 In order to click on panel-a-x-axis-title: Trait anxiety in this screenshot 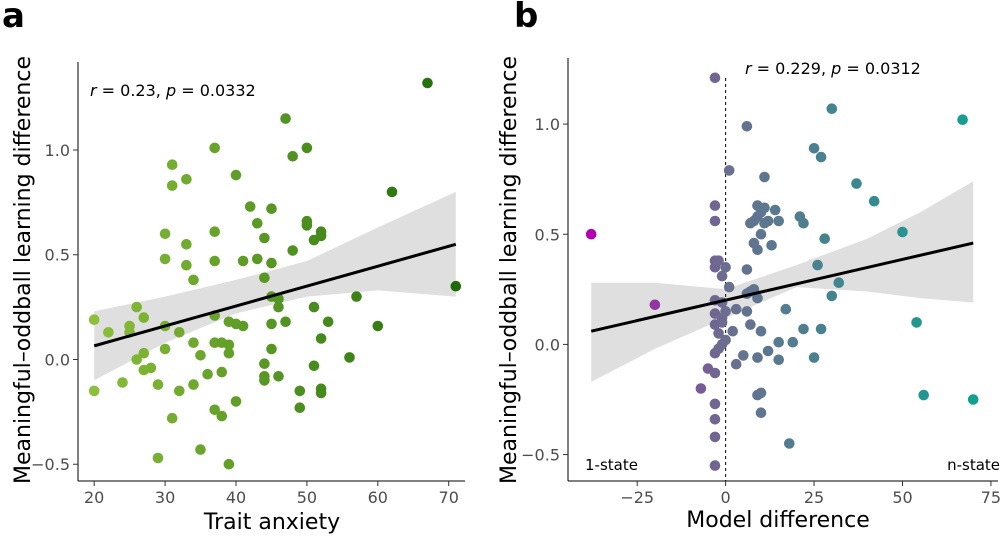, I will do `click(271, 522)`.